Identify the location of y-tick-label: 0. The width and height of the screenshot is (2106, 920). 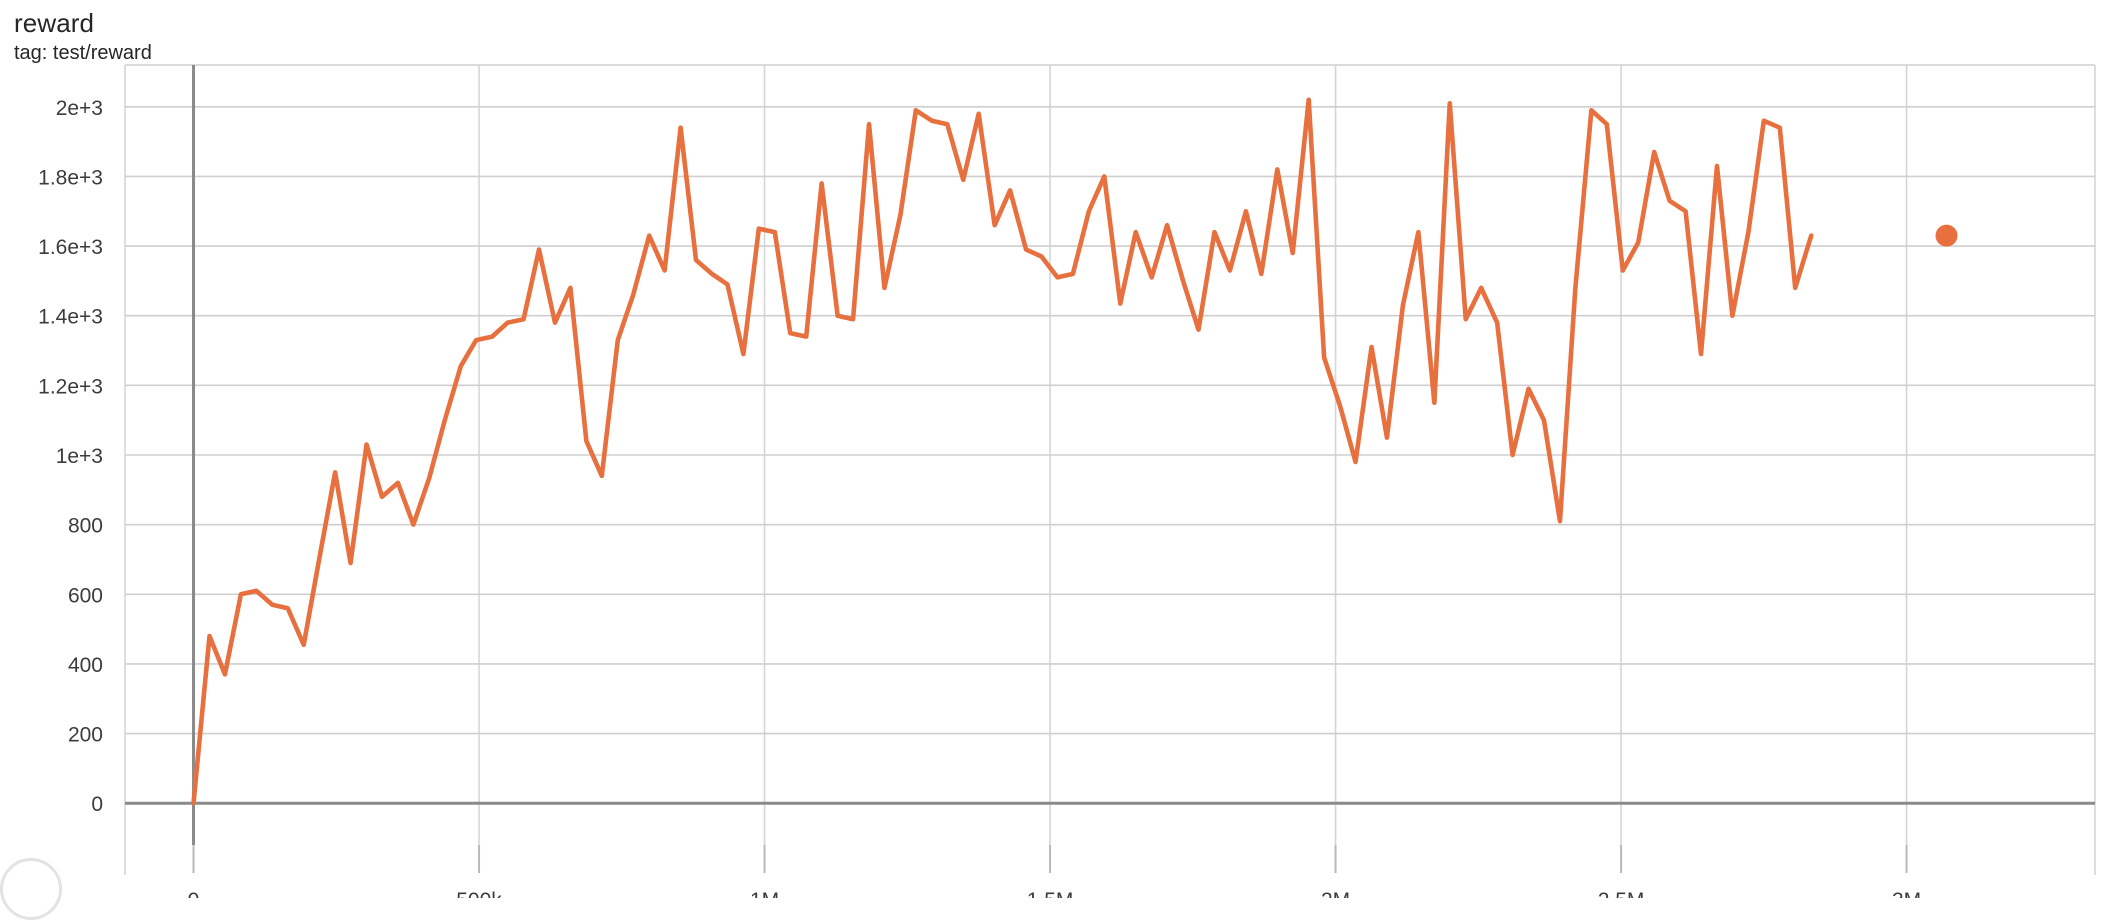
(97, 804).